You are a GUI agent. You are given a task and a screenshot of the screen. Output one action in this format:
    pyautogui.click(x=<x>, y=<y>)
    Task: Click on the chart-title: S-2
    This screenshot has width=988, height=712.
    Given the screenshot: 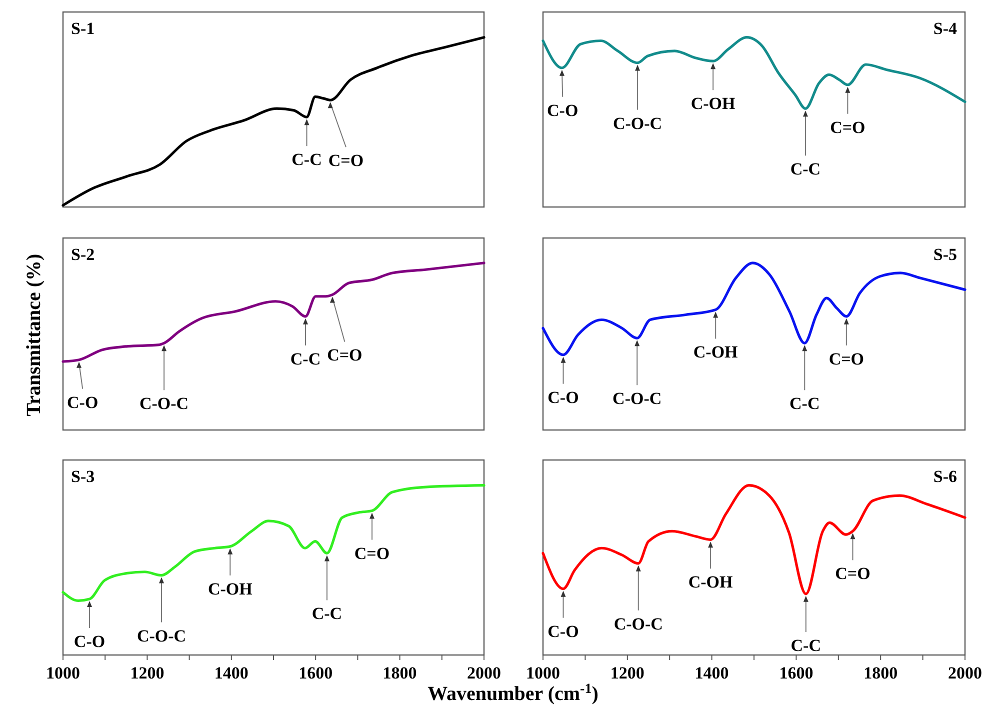 What is the action you would take?
    pyautogui.click(x=83, y=254)
    